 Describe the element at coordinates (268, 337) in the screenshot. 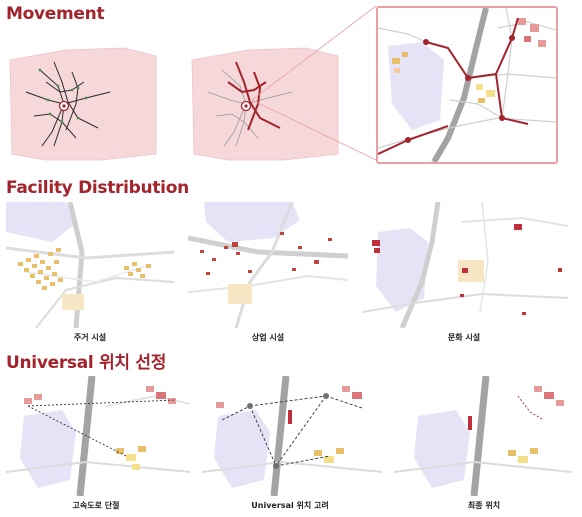

I see `caption-commercial: 상업 시설` at that location.